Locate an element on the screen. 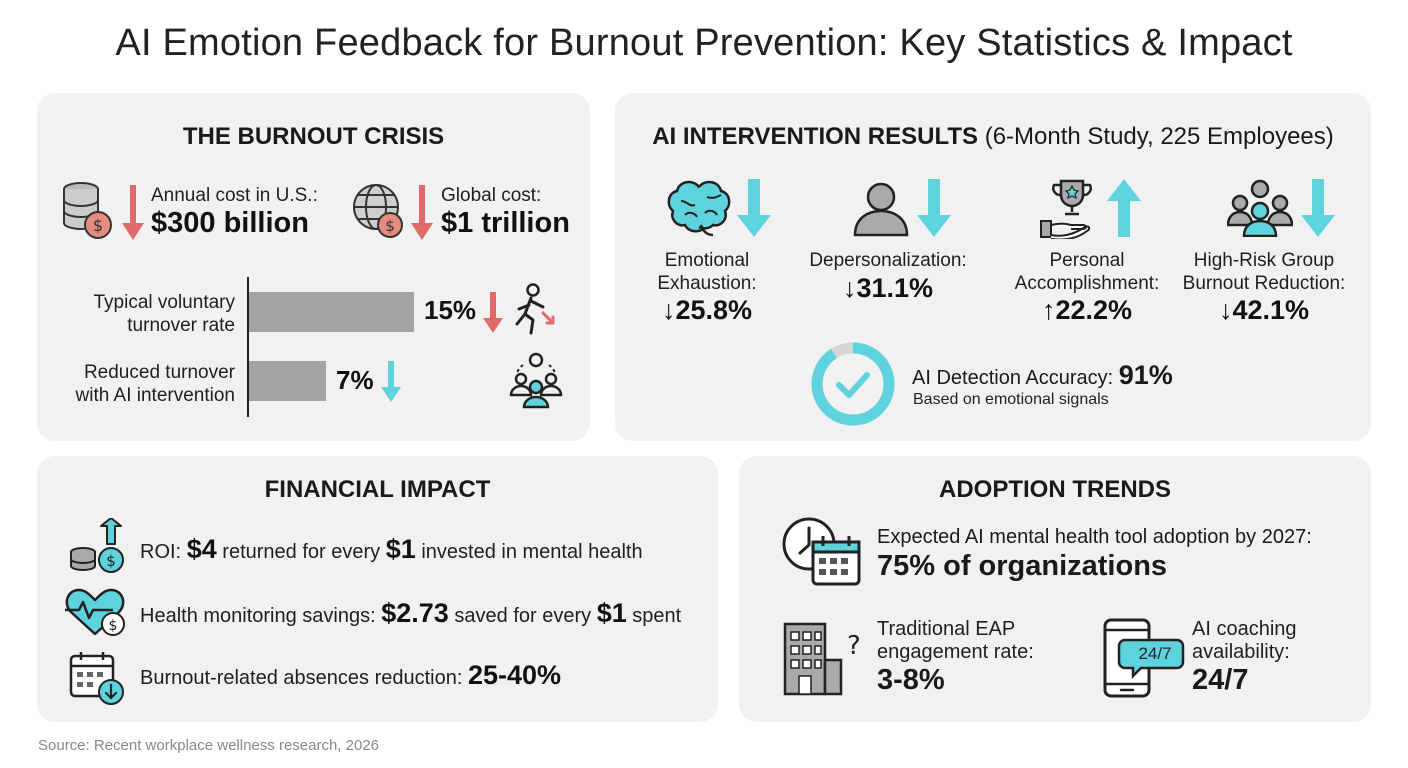  us-cost-label: Annual cost in U.S.: is located at coordinates (234, 195).